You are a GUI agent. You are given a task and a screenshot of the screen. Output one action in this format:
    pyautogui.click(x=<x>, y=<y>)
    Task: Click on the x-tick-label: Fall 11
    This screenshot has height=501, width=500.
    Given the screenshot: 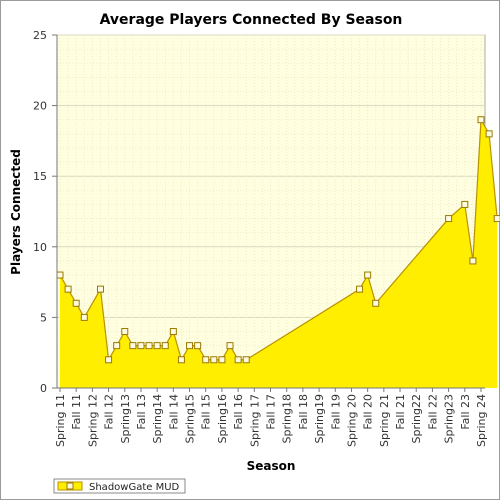 What is the action you would take?
    pyautogui.click(x=76, y=412)
    